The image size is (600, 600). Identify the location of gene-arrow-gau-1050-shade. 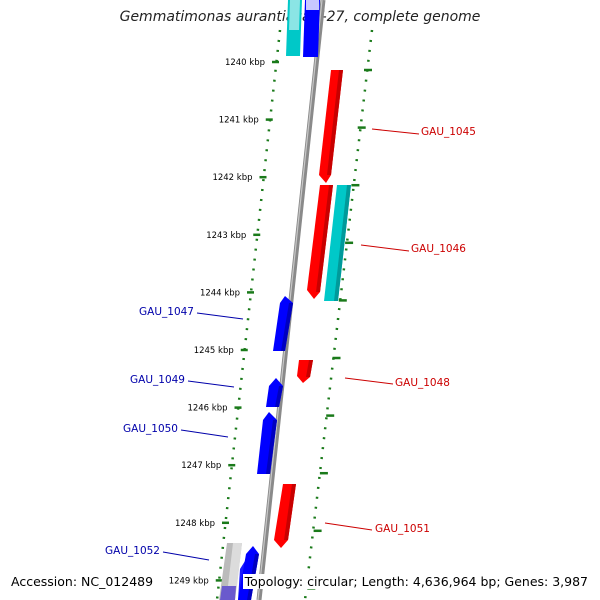
(271, 447).